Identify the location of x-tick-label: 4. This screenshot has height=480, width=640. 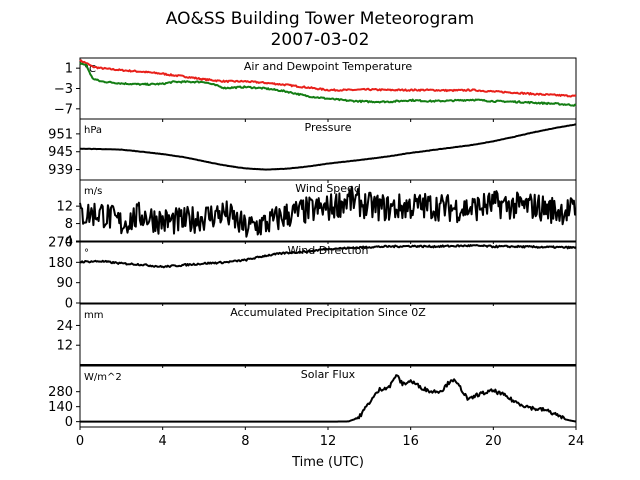
(163, 441).